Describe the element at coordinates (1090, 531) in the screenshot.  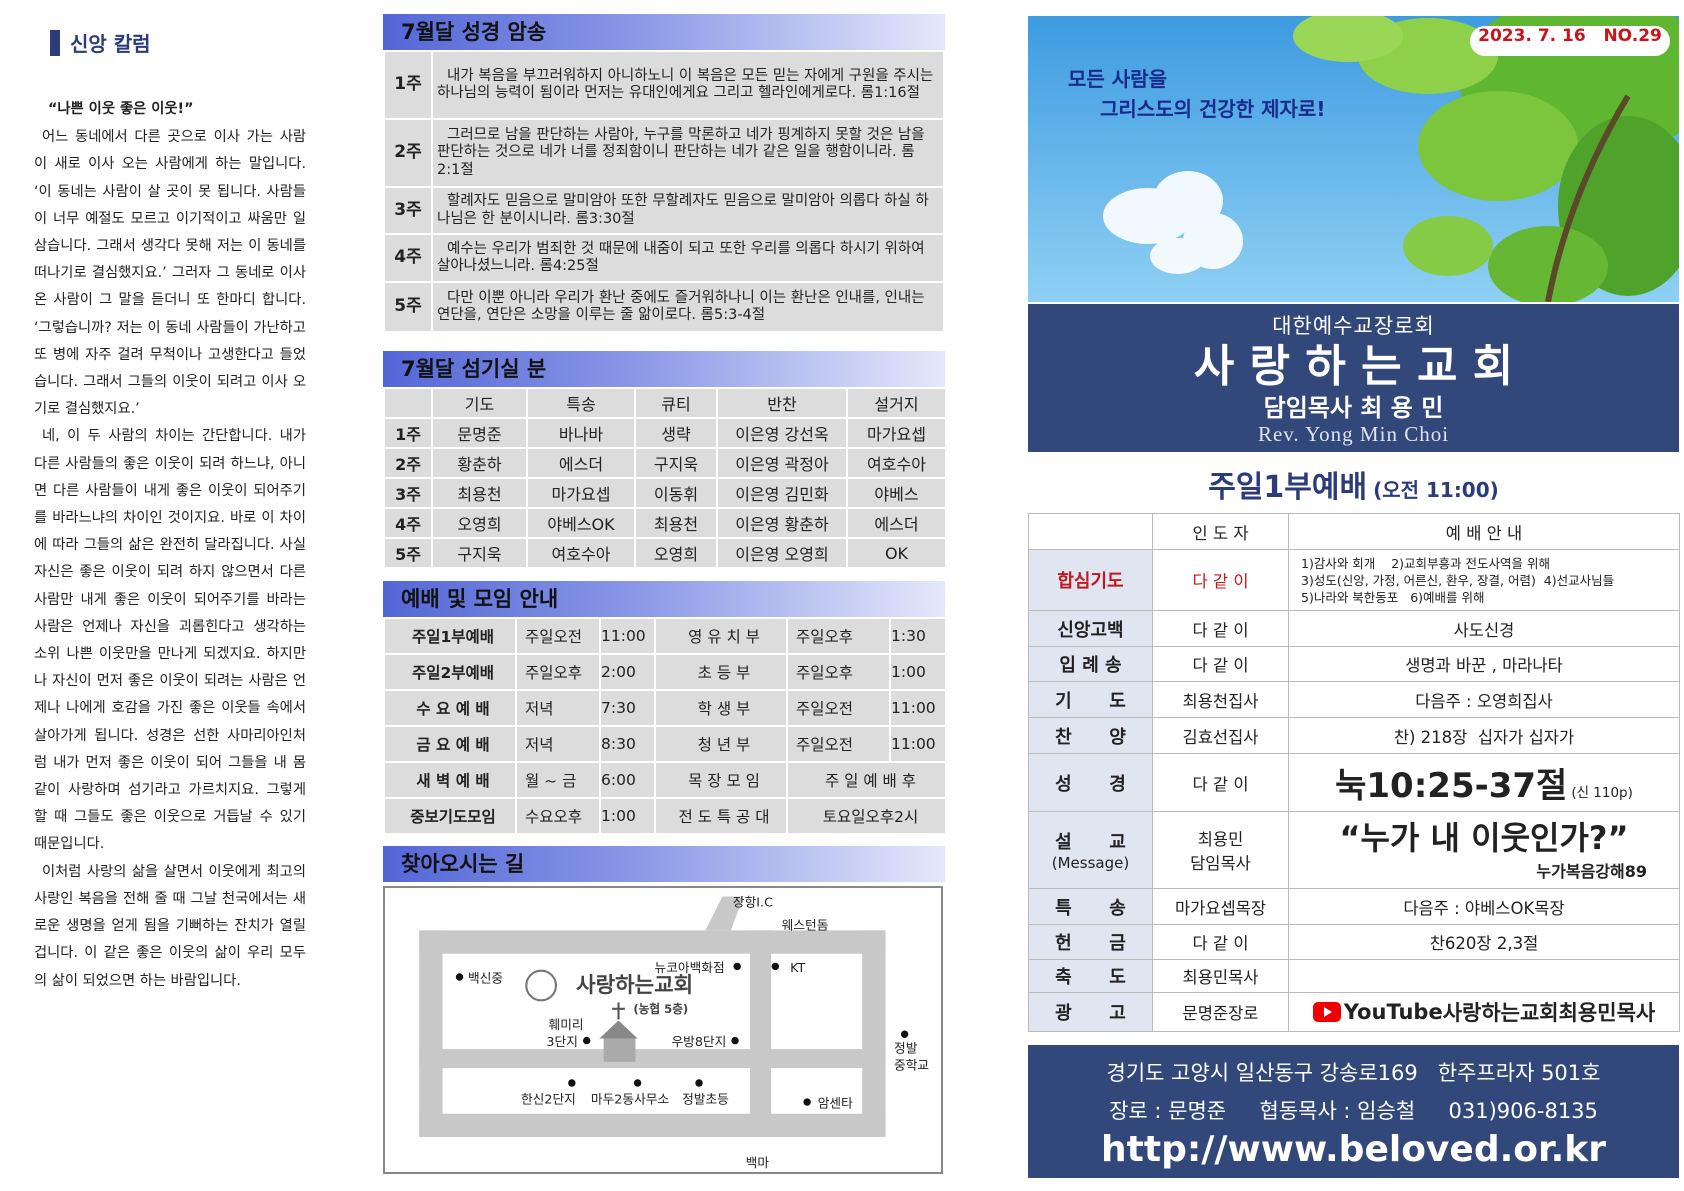
I see `corner` at that location.